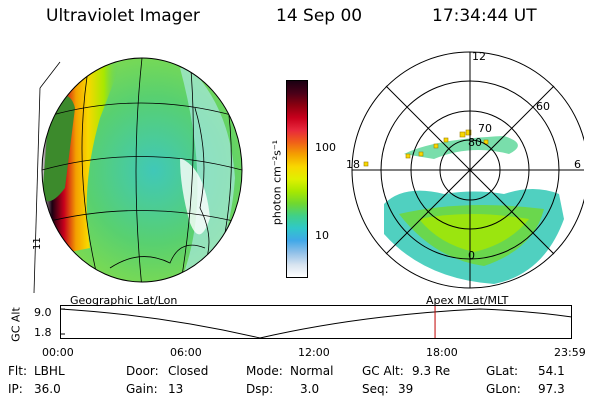 Image resolution: width=600 pixels, height=400 pixels. Describe the element at coordinates (43, 312) in the screenshot. I see `y-tick-high: 9.0` at that location.